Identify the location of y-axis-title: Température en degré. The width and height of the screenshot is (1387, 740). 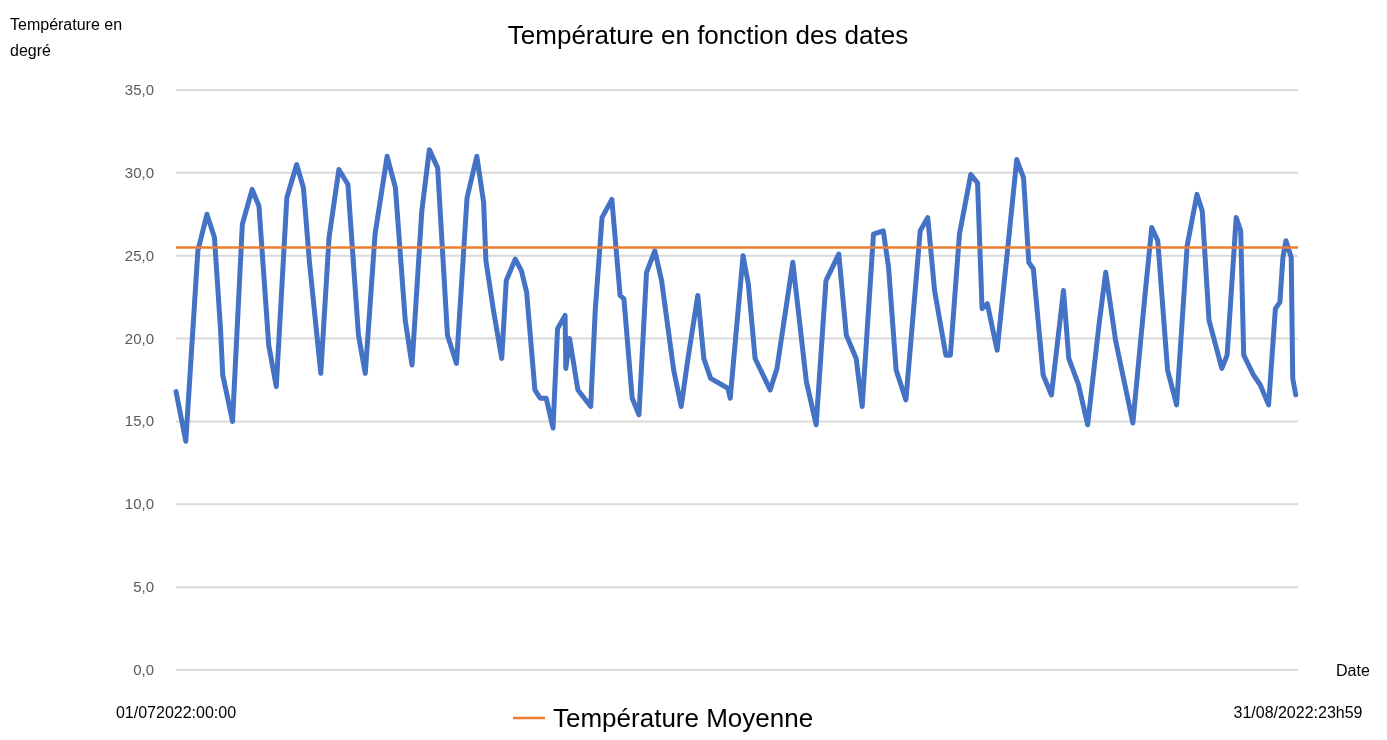
(66, 37).